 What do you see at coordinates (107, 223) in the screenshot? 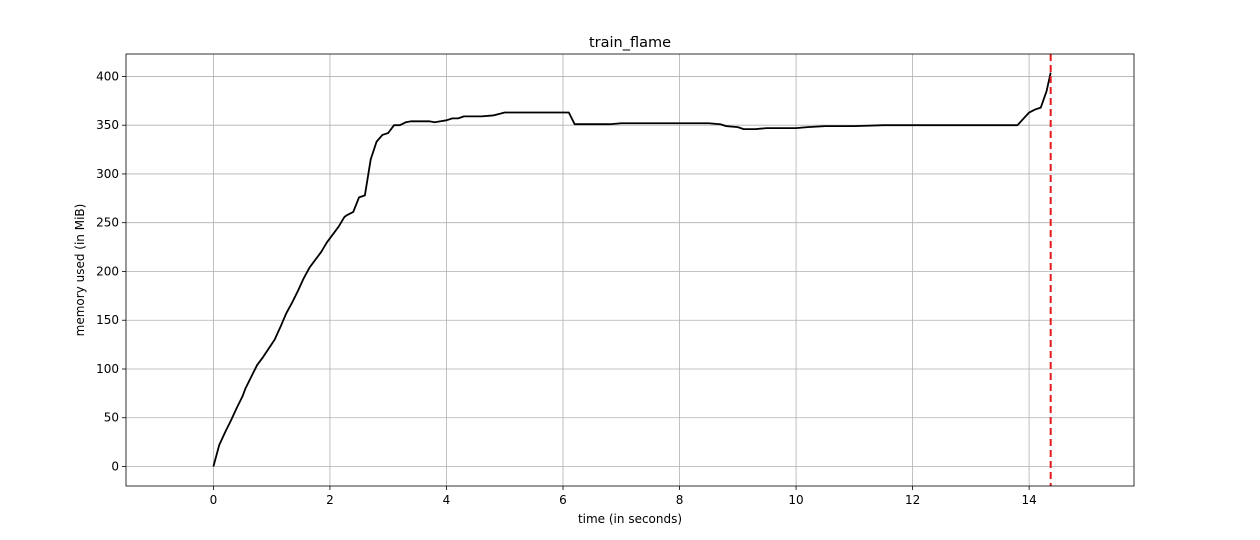
I see `y-tick-label: 250` at bounding box center [107, 223].